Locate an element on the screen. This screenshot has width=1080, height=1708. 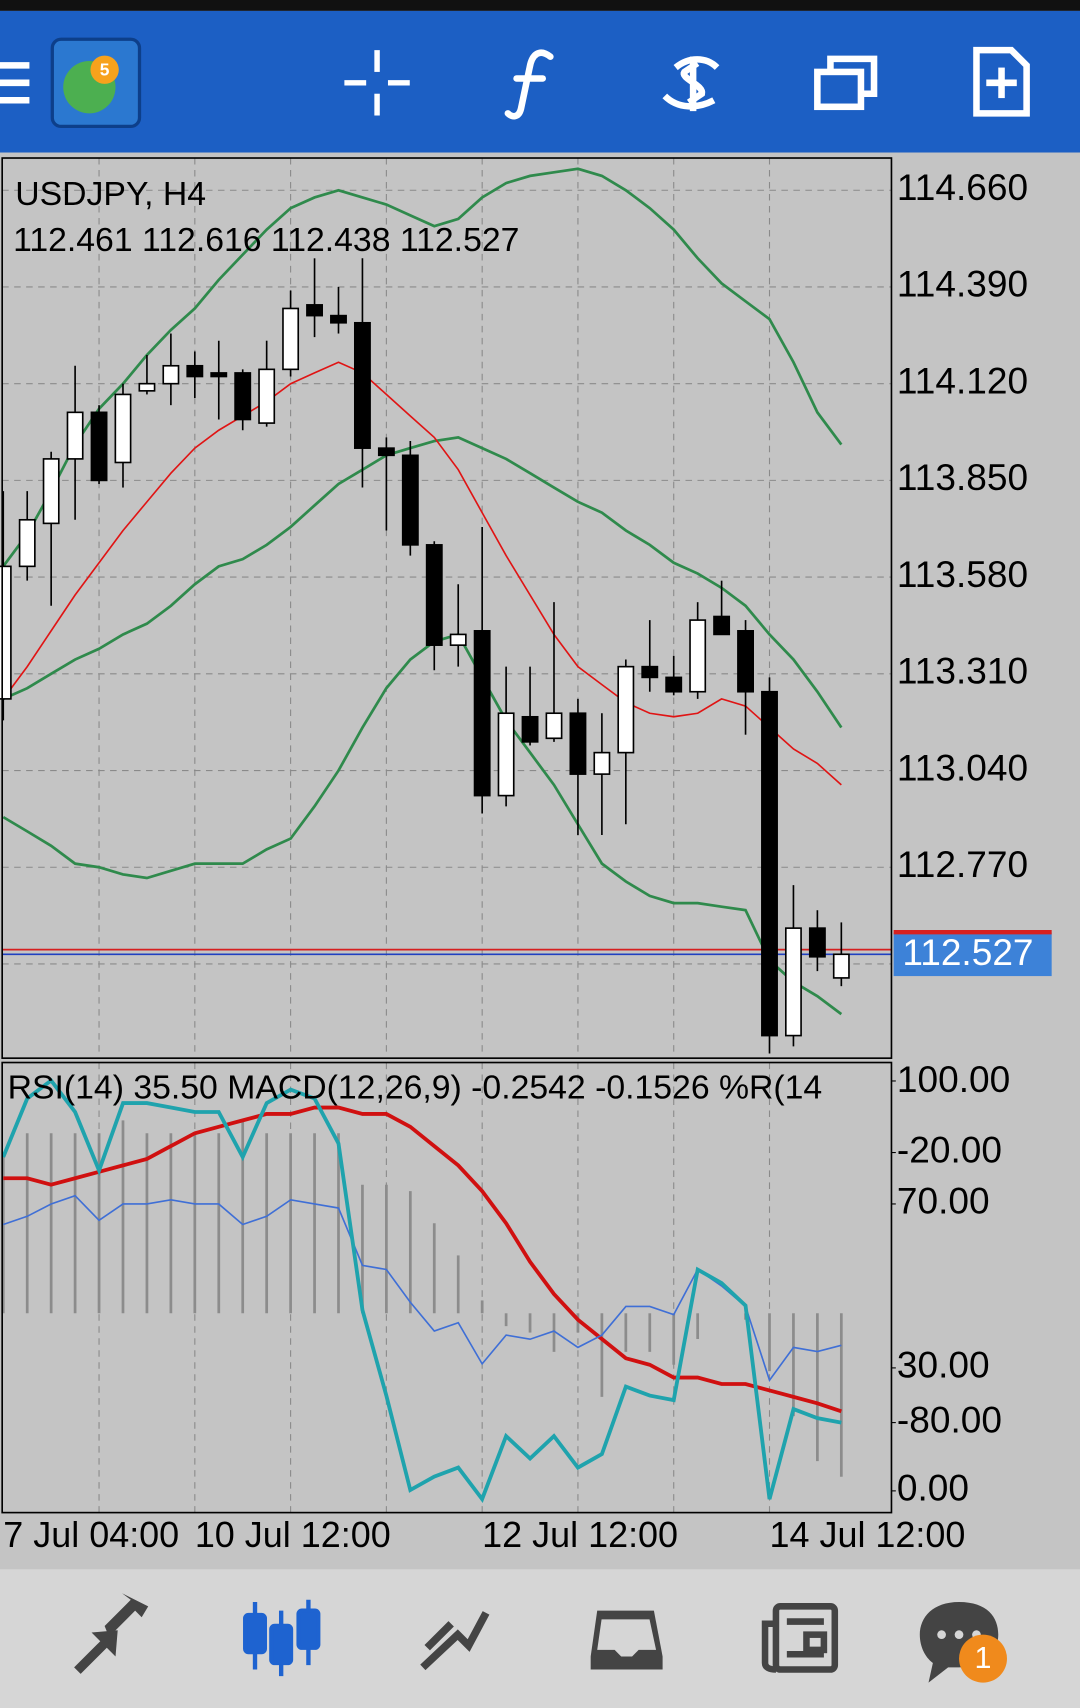
trade-button is located at coordinates (691, 84).